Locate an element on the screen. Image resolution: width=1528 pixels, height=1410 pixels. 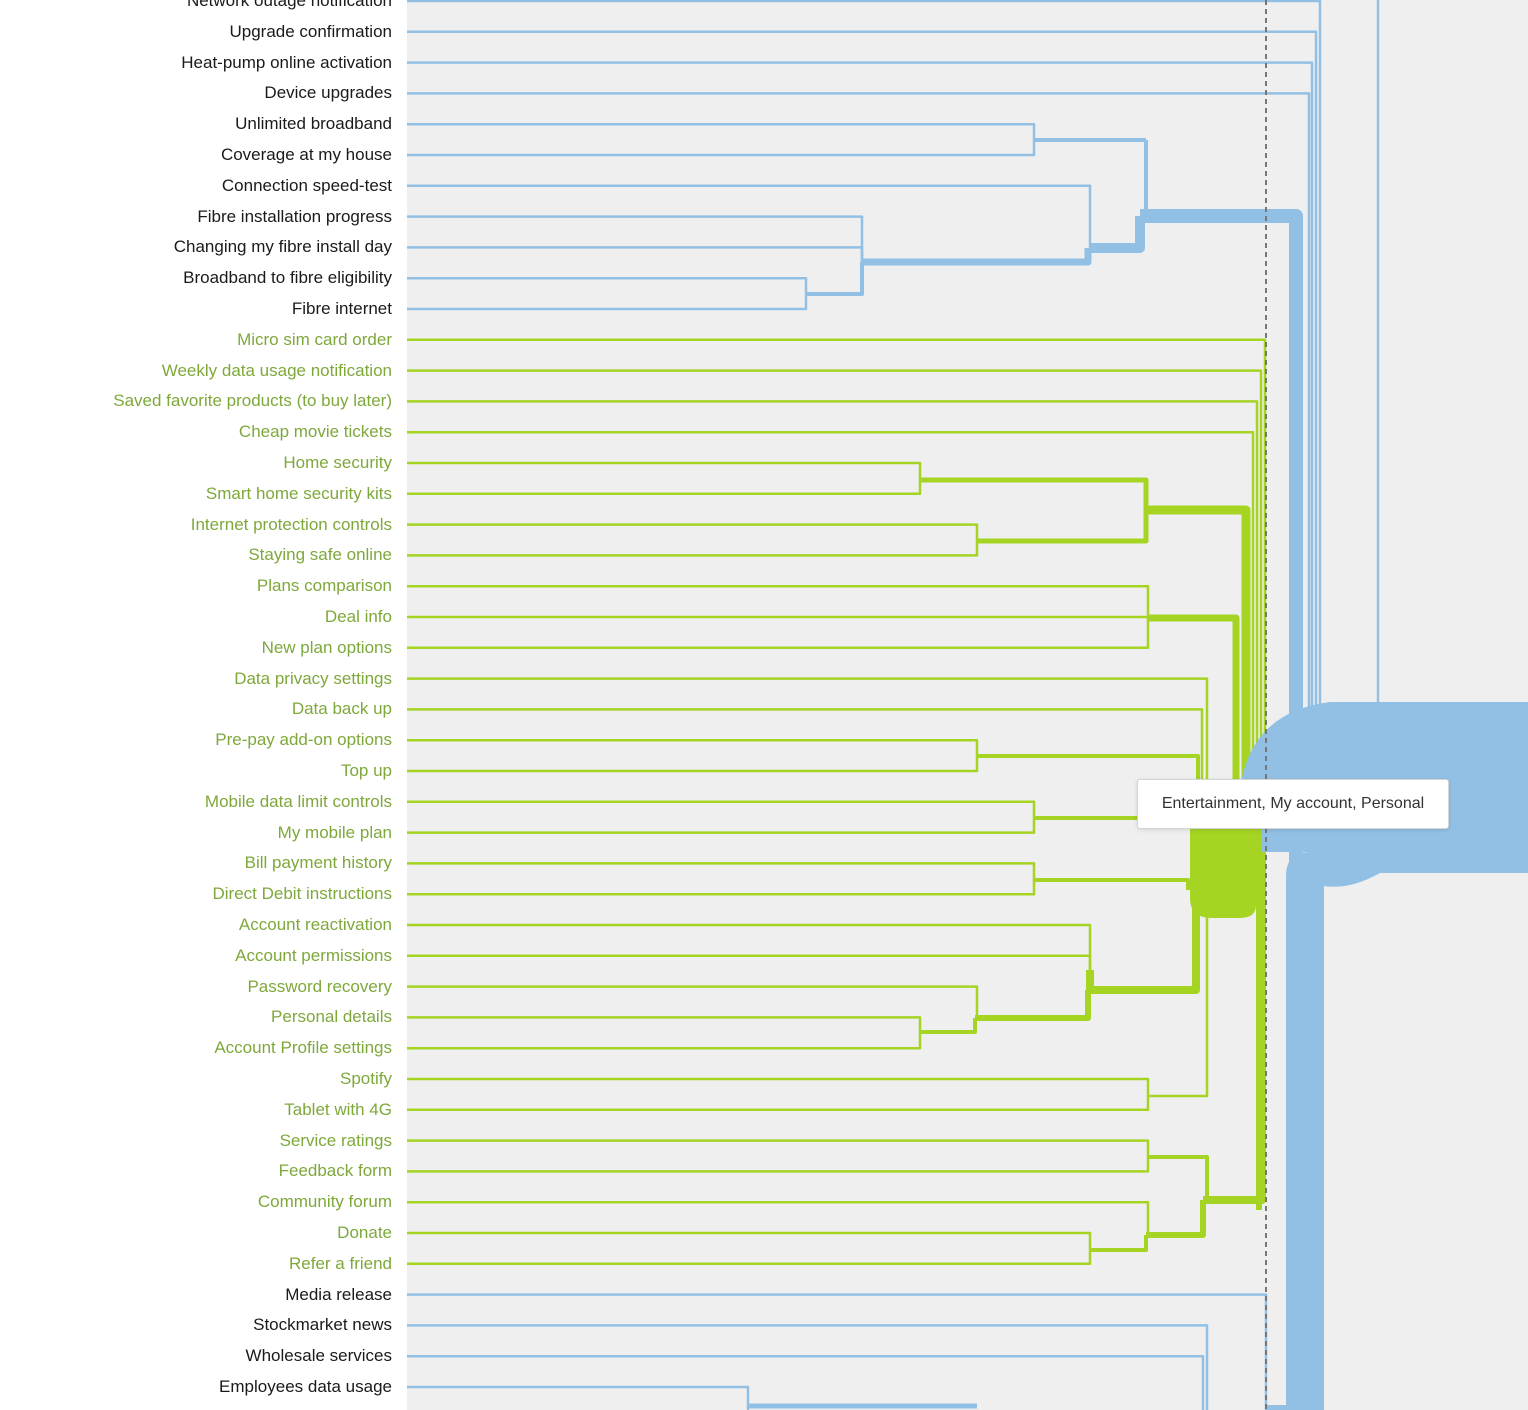
leaf-label: Upgrade confirmation is located at coordinates (310, 31).